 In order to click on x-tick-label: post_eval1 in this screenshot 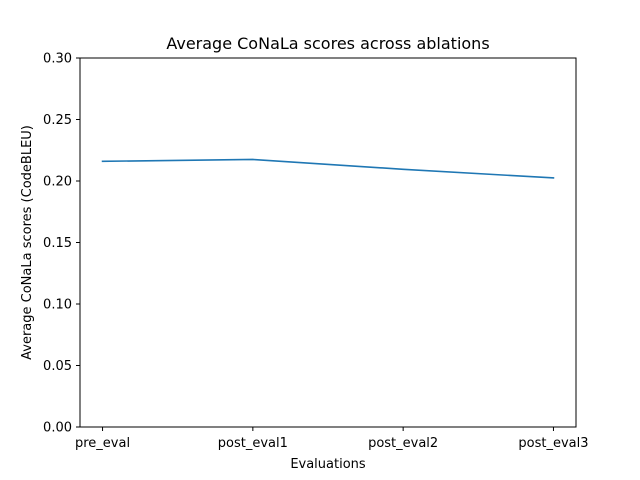, I will do `click(253, 443)`.